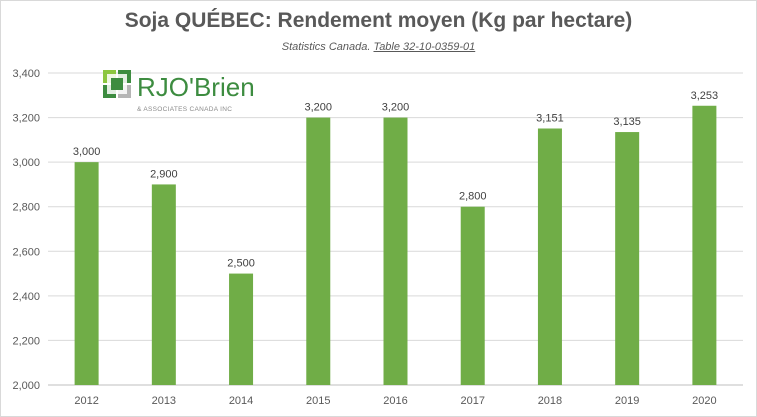 This screenshot has height=417, width=757. Describe the element at coordinates (117, 84) in the screenshot. I see `logo-mark-icon` at that location.